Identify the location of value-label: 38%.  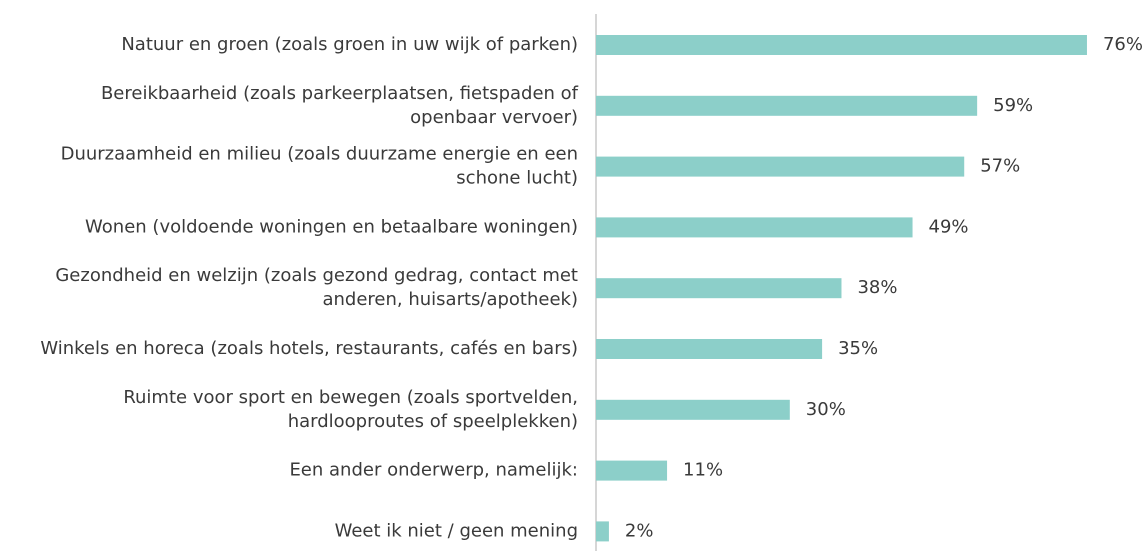
(877, 287).